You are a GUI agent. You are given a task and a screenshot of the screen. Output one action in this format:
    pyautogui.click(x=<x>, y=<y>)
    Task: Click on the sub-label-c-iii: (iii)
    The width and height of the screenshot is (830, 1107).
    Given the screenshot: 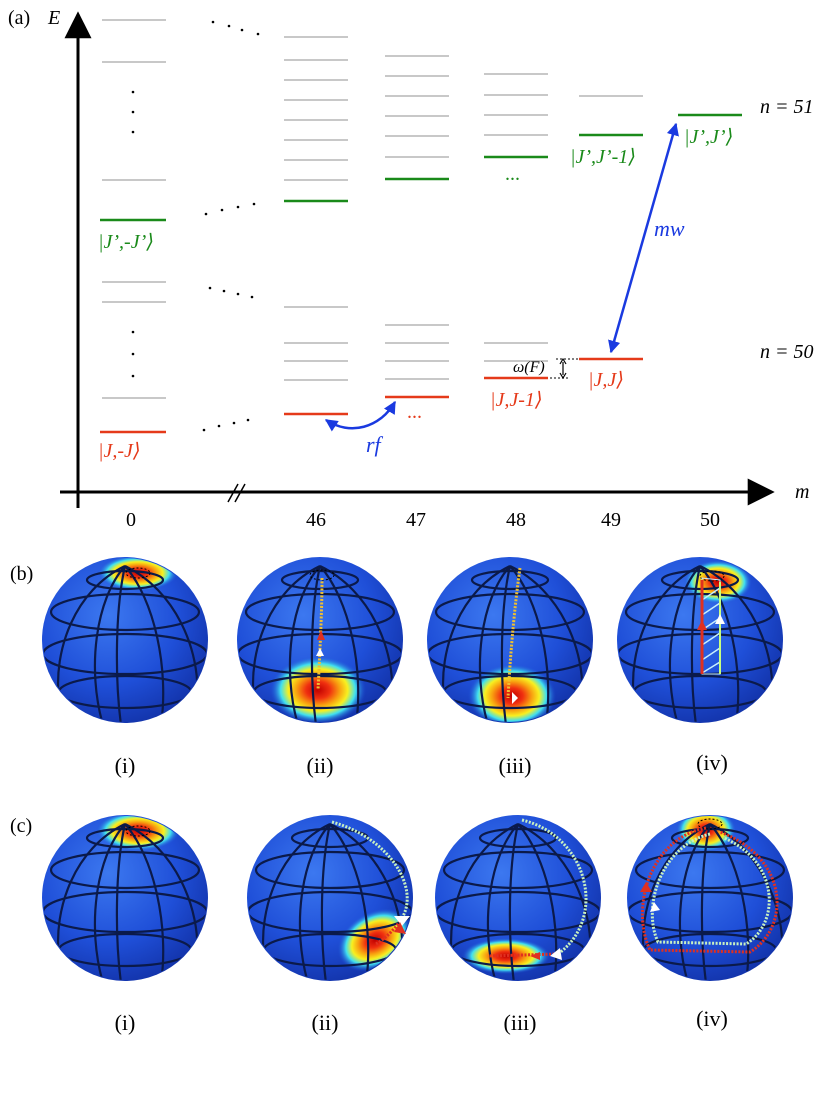 What is the action you would take?
    pyautogui.click(x=520, y=1022)
    